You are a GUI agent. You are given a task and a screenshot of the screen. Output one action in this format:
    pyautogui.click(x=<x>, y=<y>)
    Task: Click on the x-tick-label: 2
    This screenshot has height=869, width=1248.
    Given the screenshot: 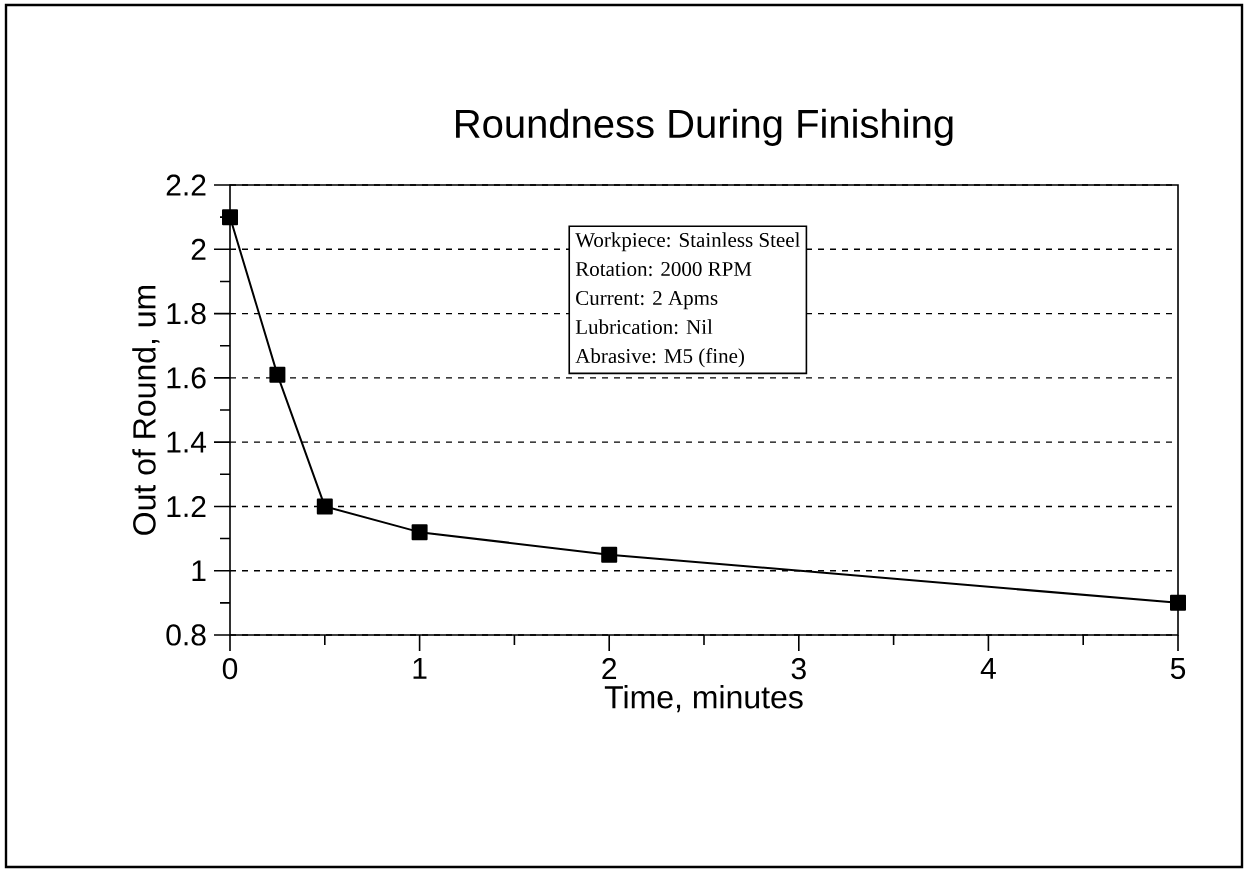 What is the action you would take?
    pyautogui.click(x=609, y=669)
    